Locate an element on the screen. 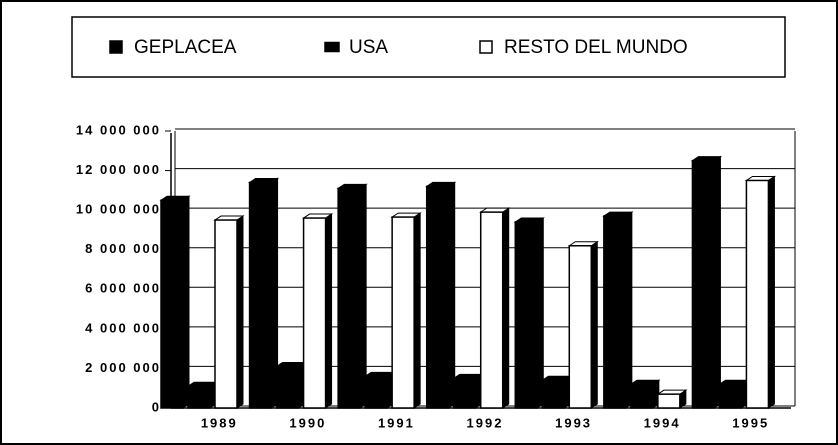 The image size is (838, 445). legend-label: RESTO DEL MUNDO is located at coordinates (596, 47).